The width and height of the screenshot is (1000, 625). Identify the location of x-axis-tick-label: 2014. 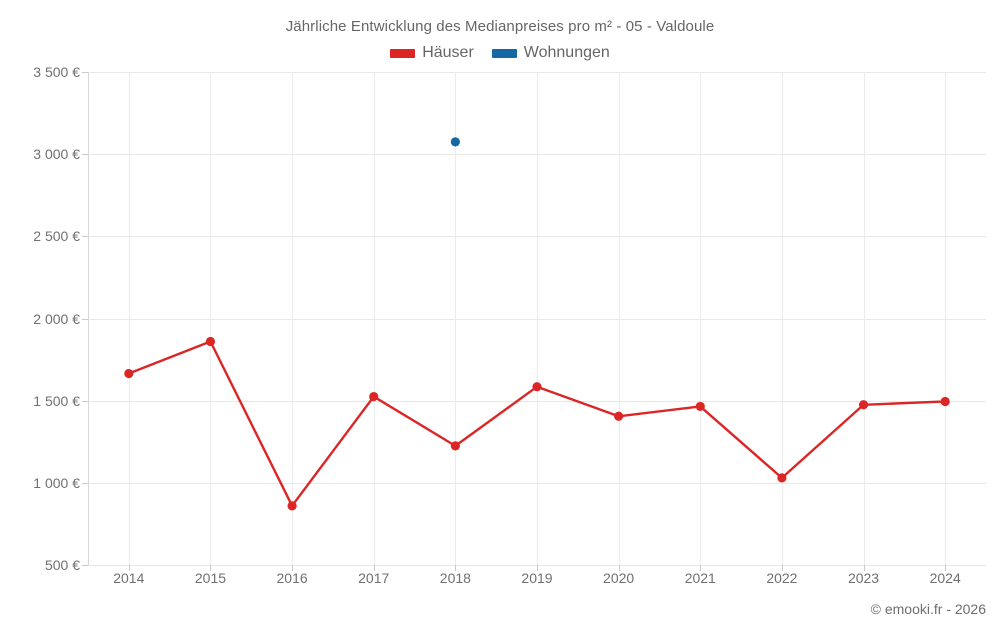
(129, 578).